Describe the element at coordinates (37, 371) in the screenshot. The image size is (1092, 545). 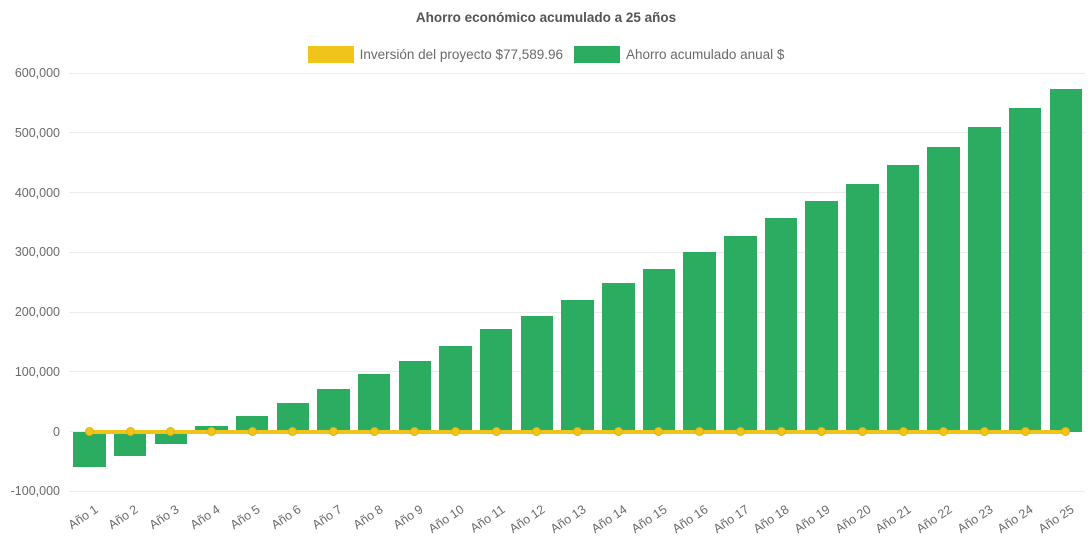
I see `y-axis-tick-label: 100,000` at that location.